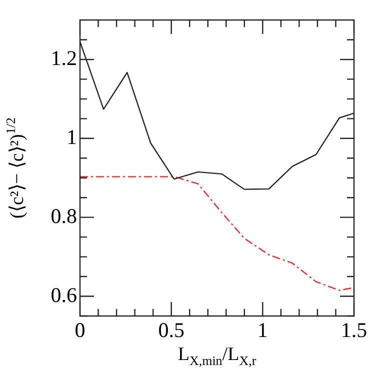 The height and width of the screenshot is (374, 374). I want to click on y-axis-title: (⟨c²⟩− ⟨c⟩²)1/2, so click(15, 167).